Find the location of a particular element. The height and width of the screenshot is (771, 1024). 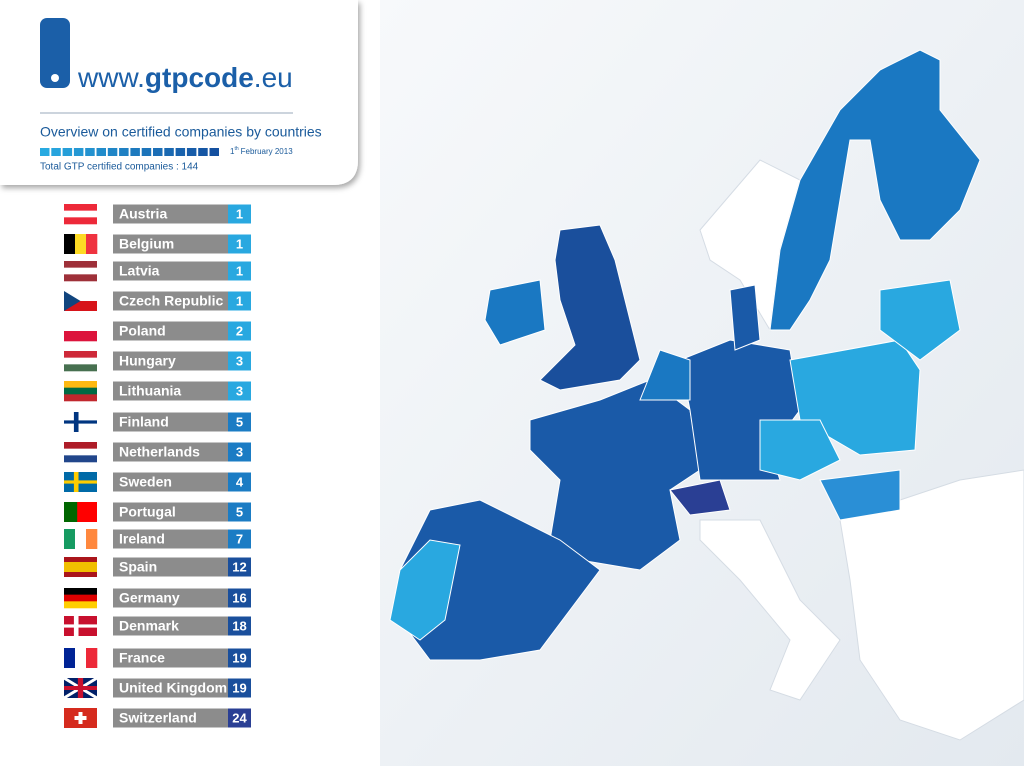

country-name: Hungary is located at coordinates (147, 361).